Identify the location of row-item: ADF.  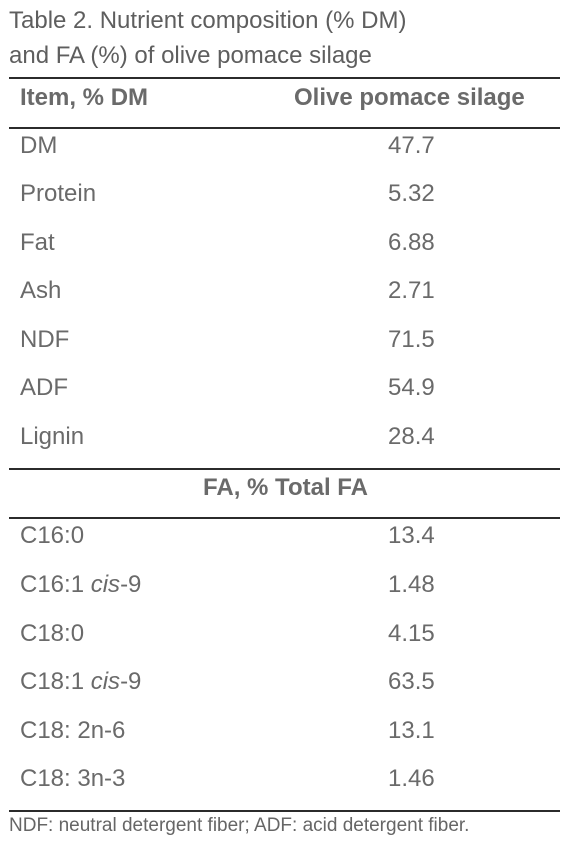
(44, 387).